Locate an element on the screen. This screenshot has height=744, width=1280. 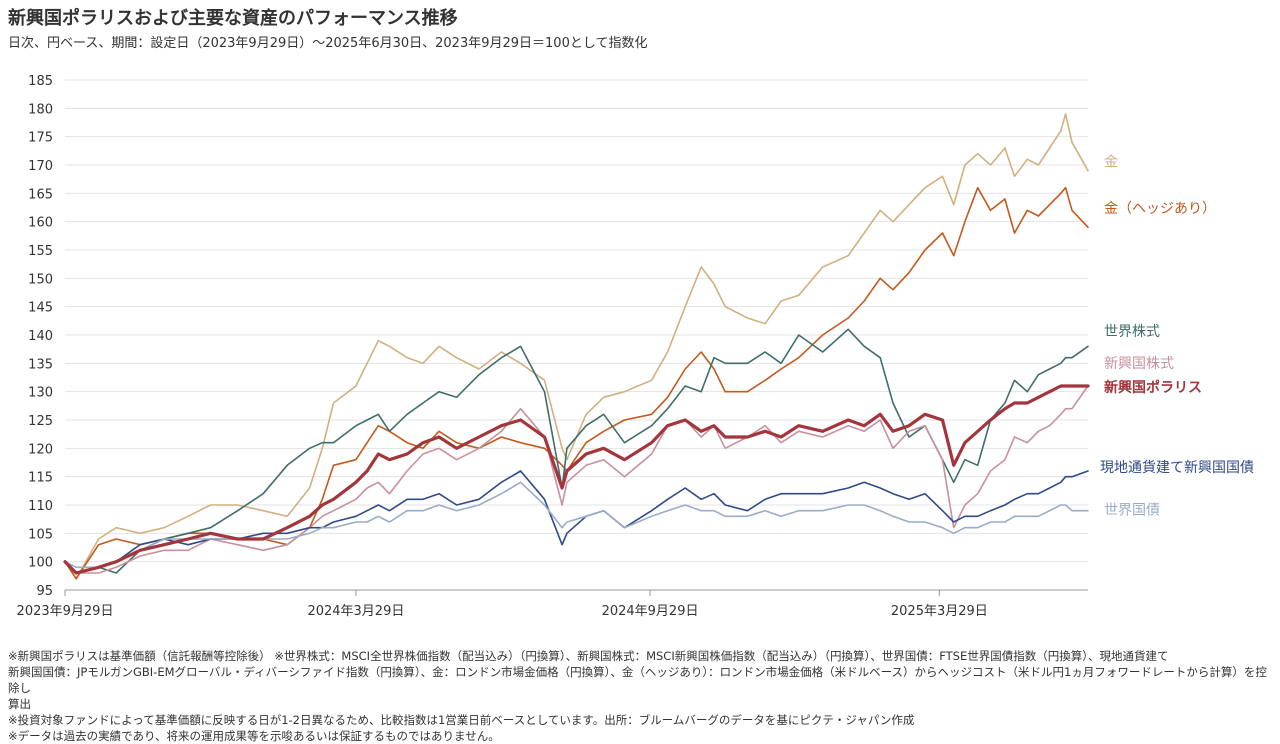
series-label-5: 現地通貨建て新興国国債 is located at coordinates (1177, 467).